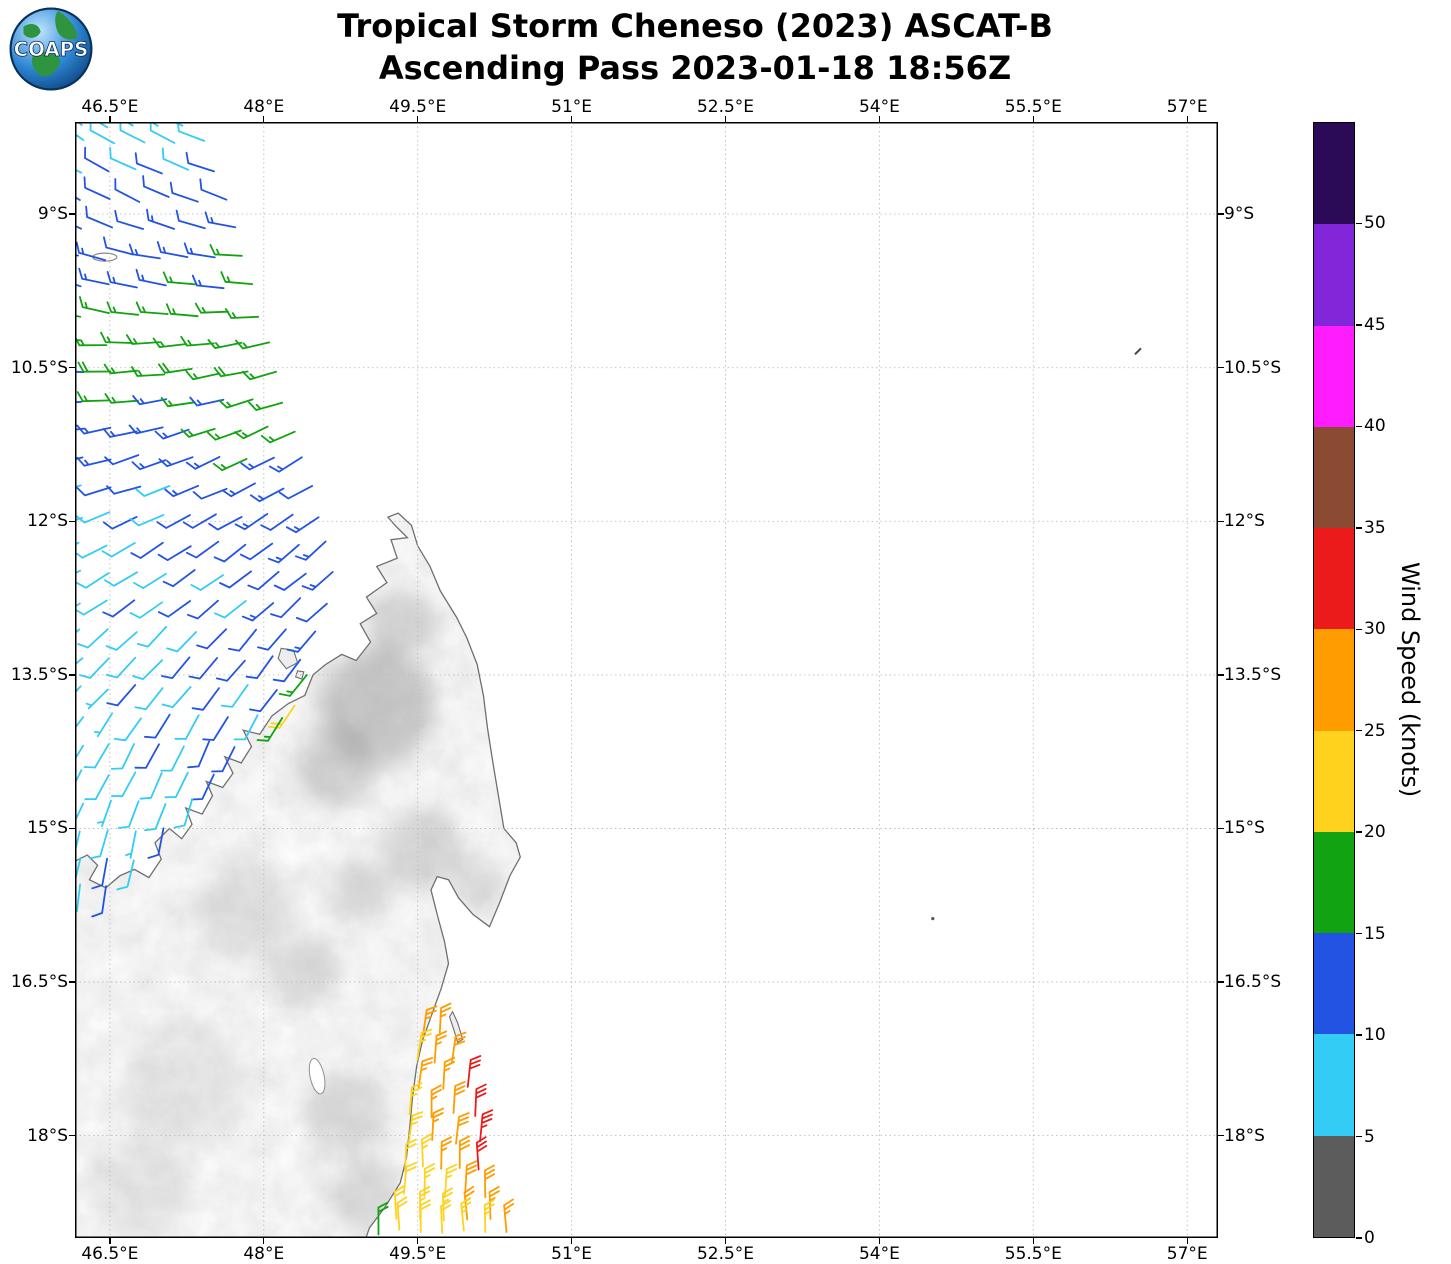 This screenshot has width=1451, height=1264. What do you see at coordinates (933, 919) in the screenshot?
I see `islet-dot` at bounding box center [933, 919].